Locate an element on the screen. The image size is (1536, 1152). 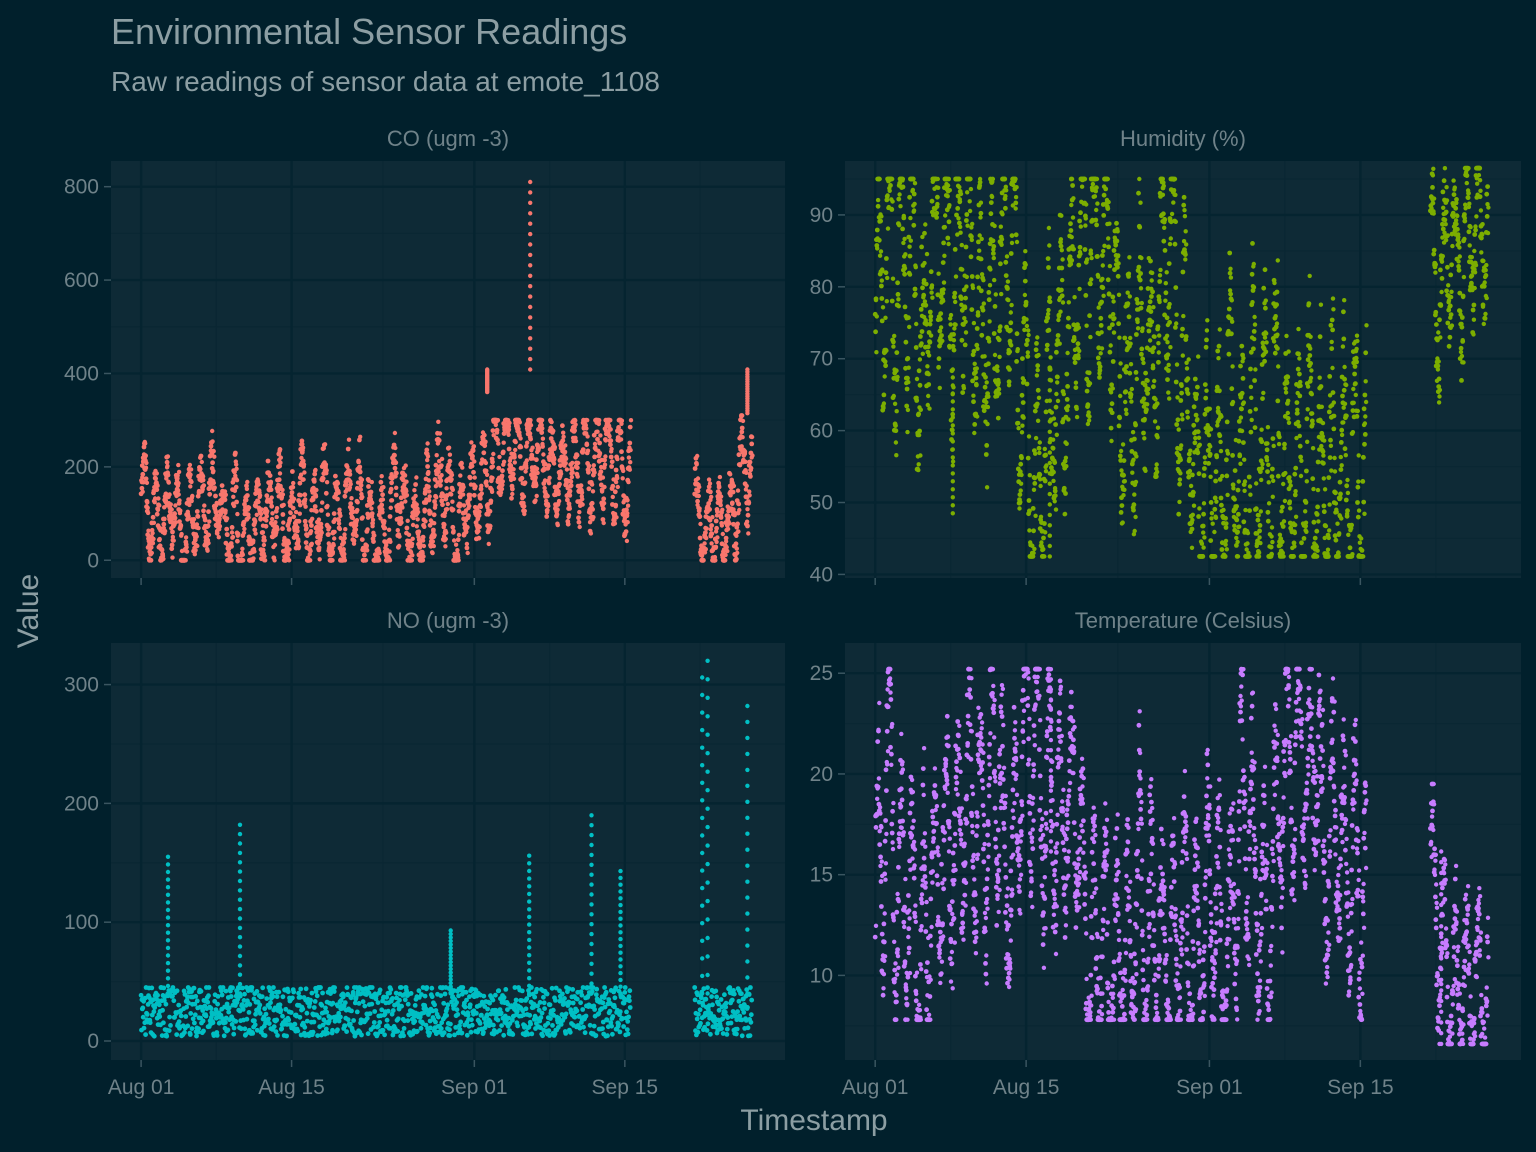
chart-title: Environmental Sensor Readings is located at coordinates (369, 31).